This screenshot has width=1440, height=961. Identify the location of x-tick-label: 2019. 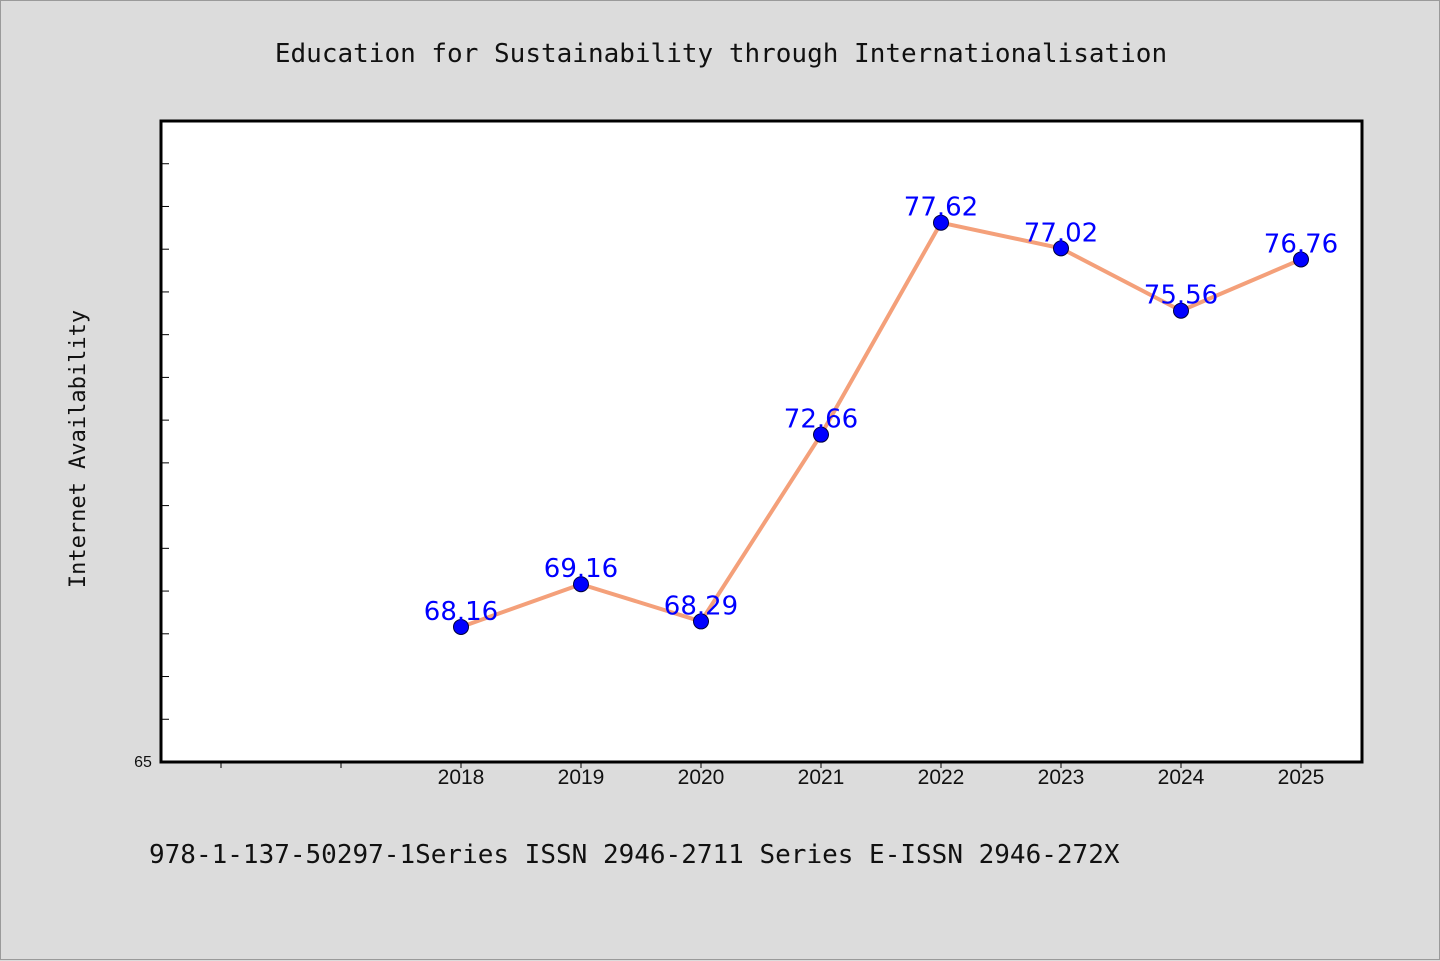
(581, 777).